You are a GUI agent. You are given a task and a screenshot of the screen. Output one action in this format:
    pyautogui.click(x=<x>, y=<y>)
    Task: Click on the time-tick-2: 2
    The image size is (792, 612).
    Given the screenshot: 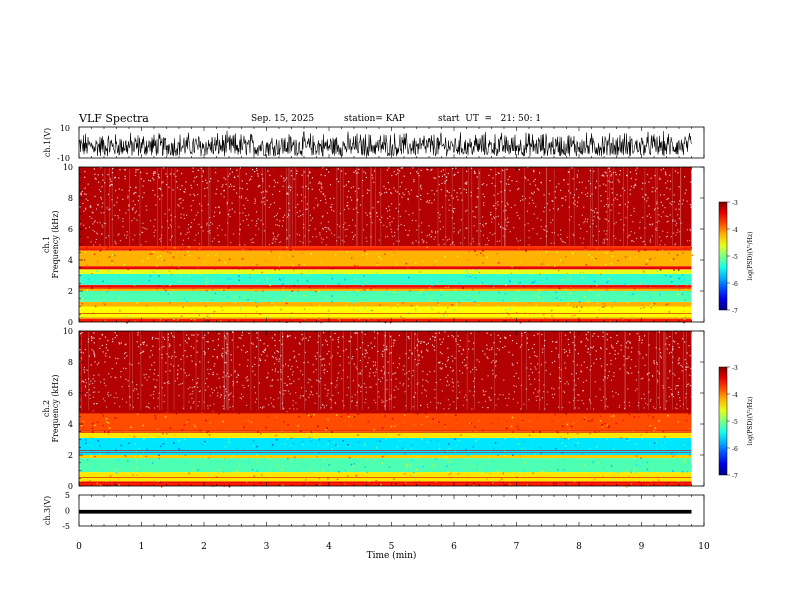 What is the action you would take?
    pyautogui.click(x=204, y=547)
    